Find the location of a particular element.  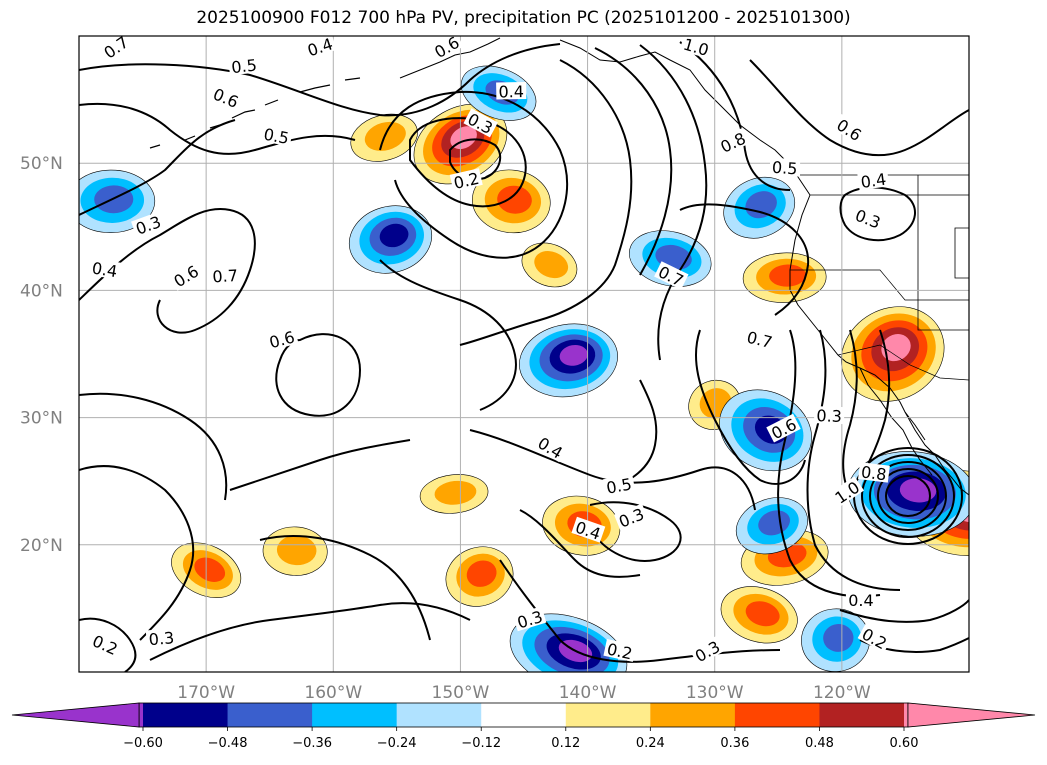

pv-label-text: 0.4 is located at coordinates (874, 181).